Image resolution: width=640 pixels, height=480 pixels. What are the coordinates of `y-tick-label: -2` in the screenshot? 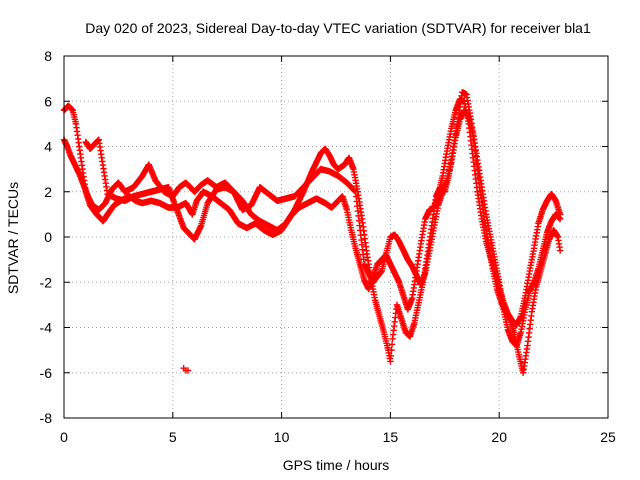 It's located at (46, 282).